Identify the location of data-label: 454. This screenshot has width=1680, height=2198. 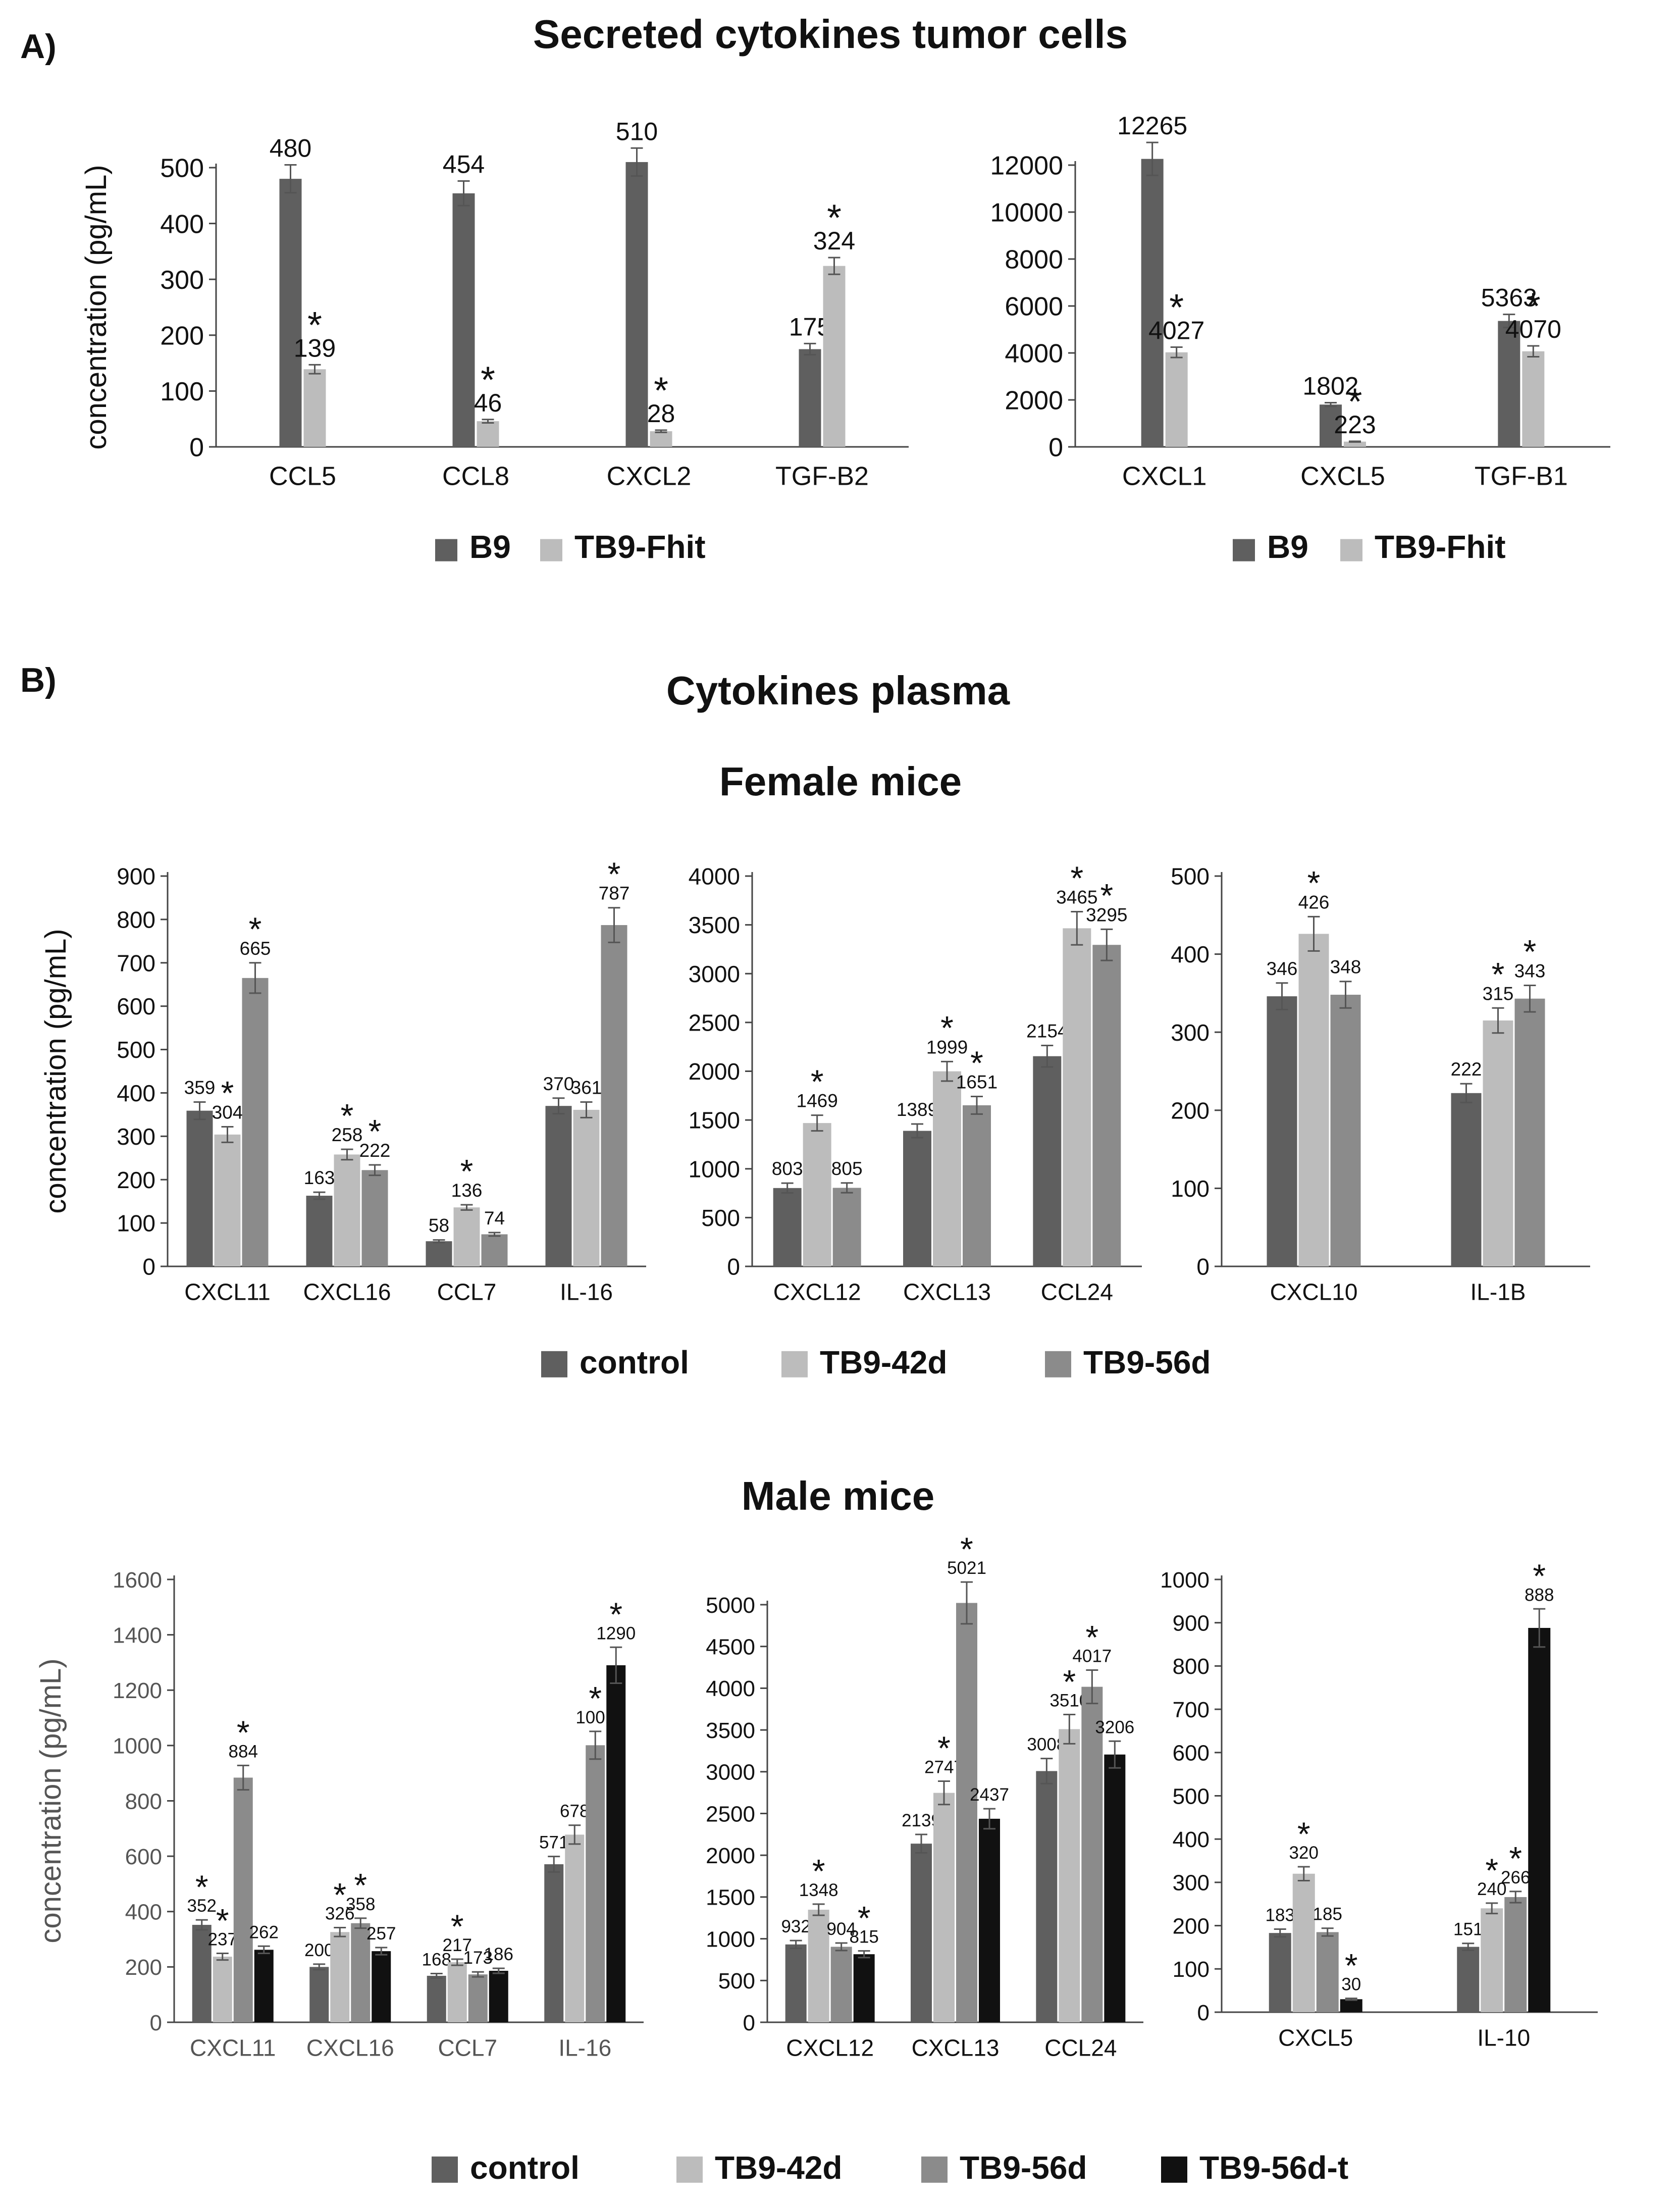
(464, 164).